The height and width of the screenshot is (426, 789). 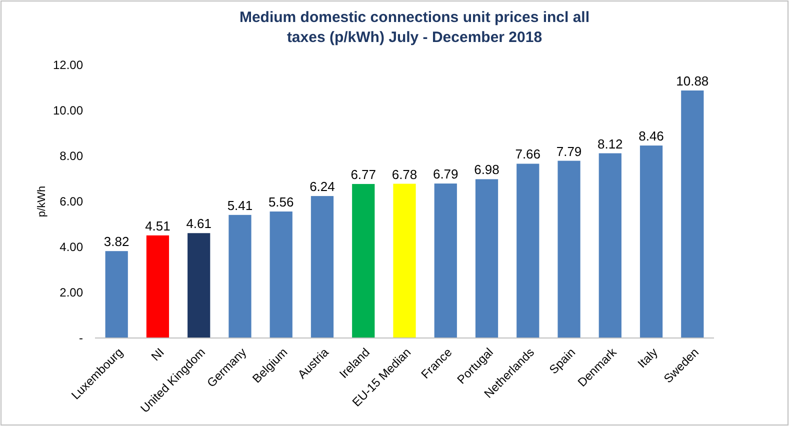 I want to click on data-label: 5.56, so click(x=281, y=202).